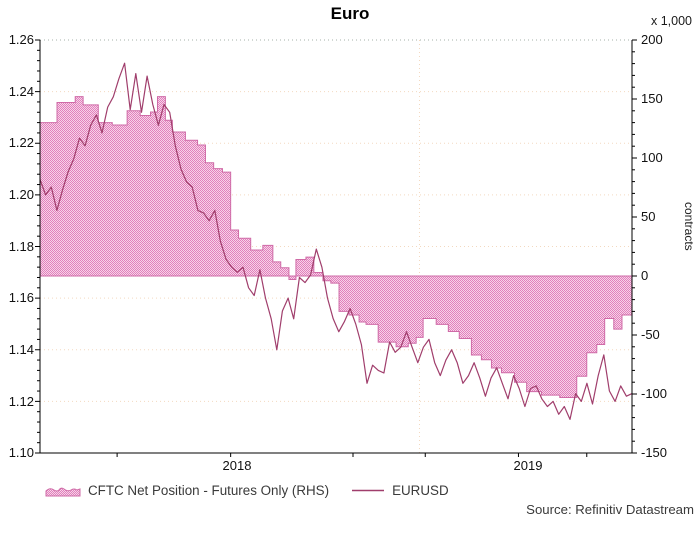 This screenshot has width=700, height=534. Describe the element at coordinates (652, 98) in the screenshot. I see `right-axis-tick-label: 150` at that location.